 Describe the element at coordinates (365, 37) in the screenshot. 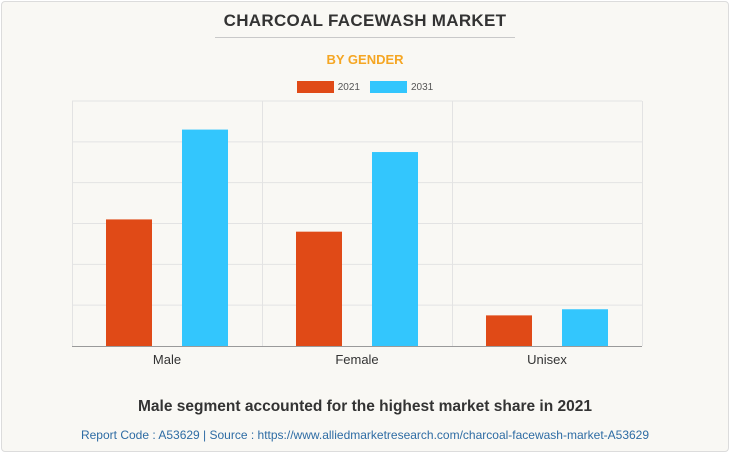

I see `title-divider` at that location.